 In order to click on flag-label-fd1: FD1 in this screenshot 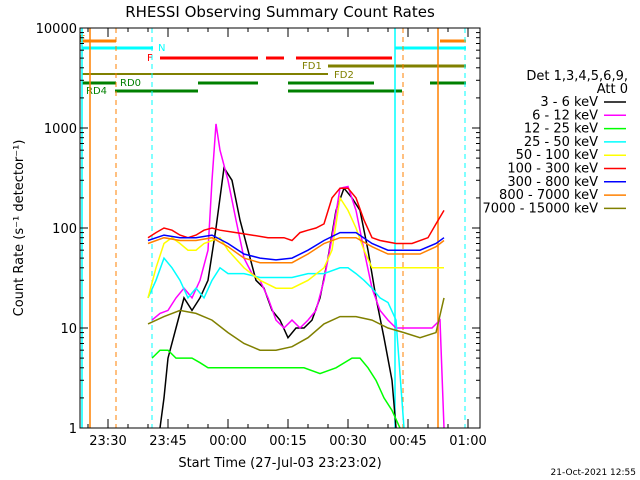, I will do `click(312, 66)`.